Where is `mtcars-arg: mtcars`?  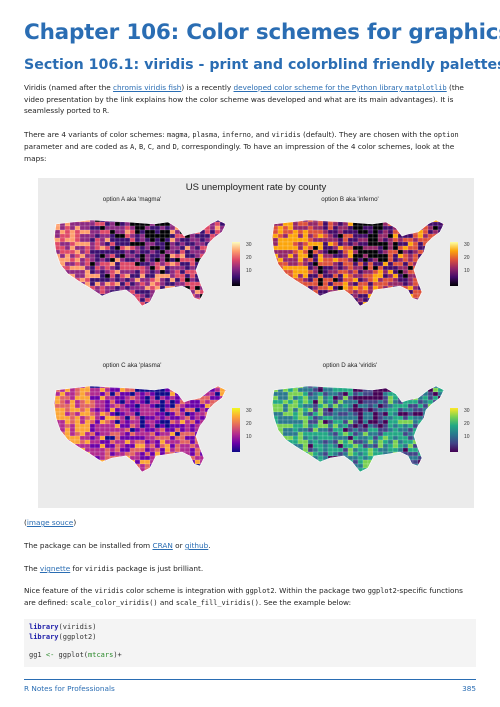
mtcars-arg: mtcars is located at coordinates (101, 655).